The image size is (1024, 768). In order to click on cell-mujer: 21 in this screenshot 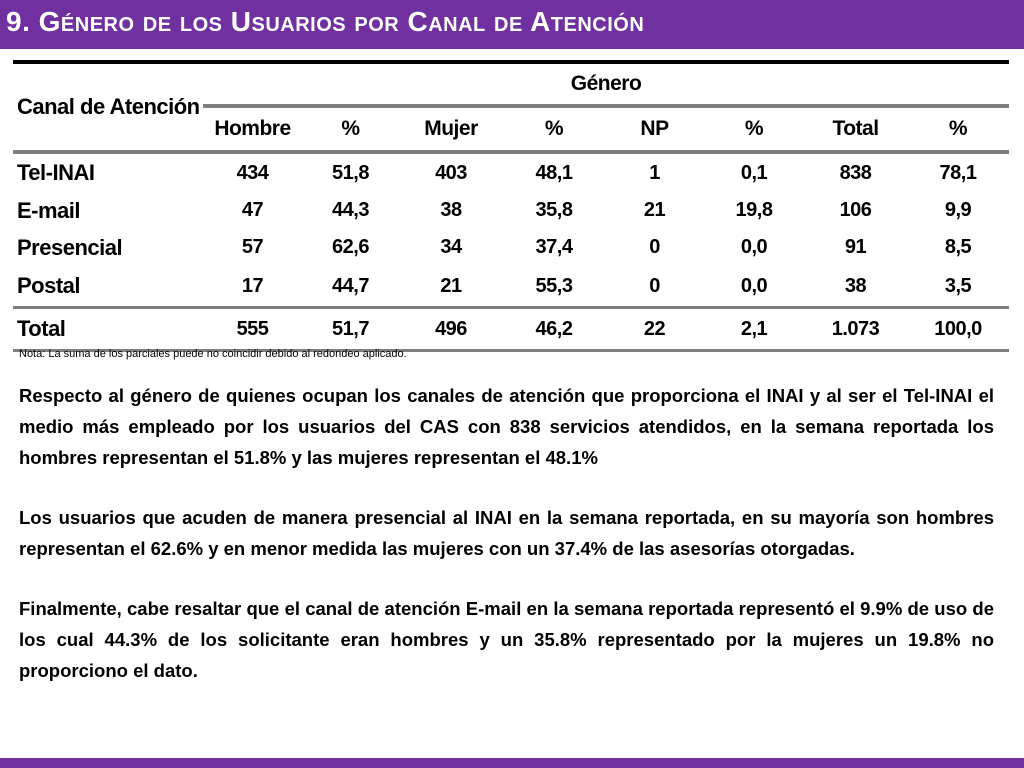, I will do `click(451, 287)`.